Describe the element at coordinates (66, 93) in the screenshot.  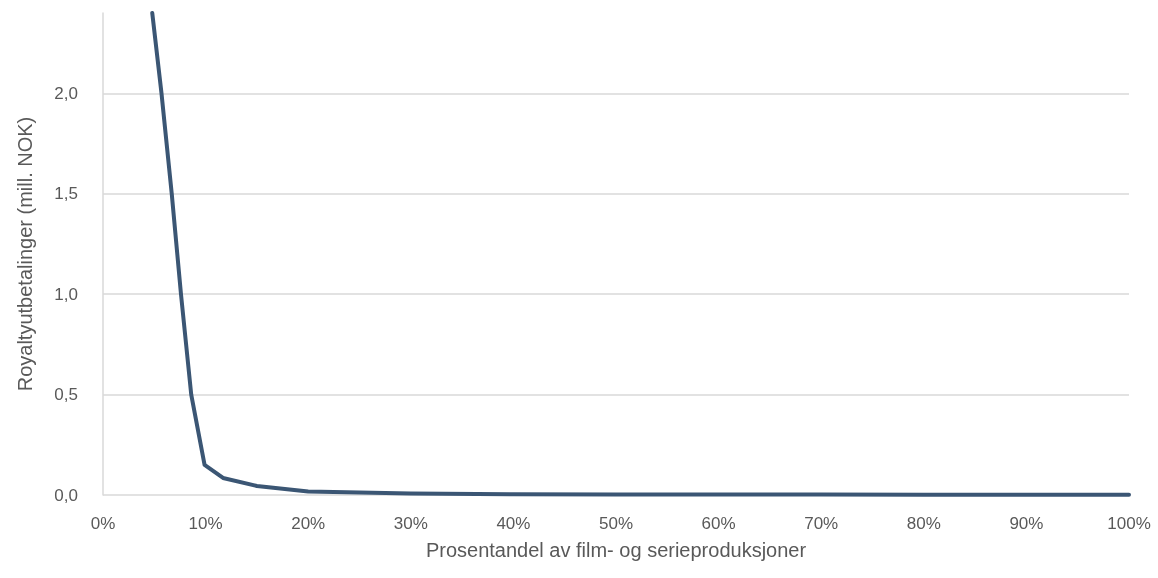
I see `y-tick-label: 2,0` at that location.